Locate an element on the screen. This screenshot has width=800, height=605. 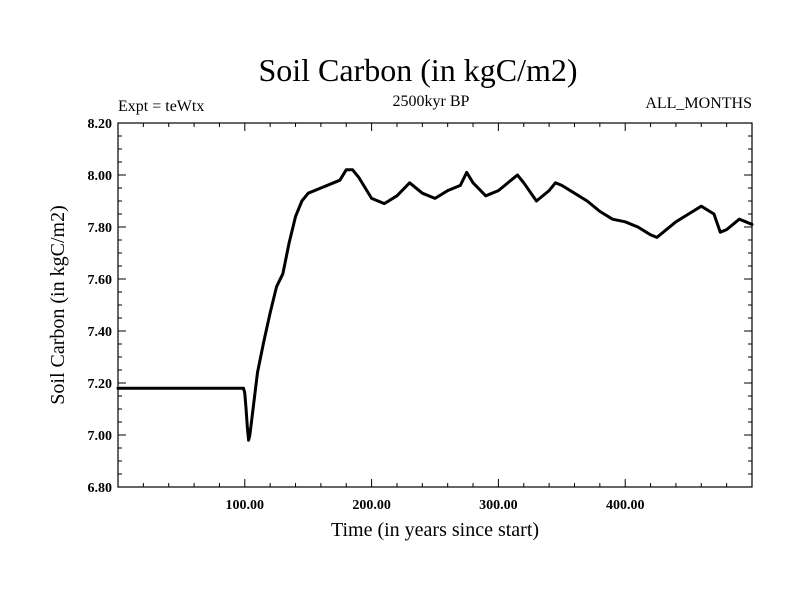
y-tick-label: 6.80 is located at coordinates (100, 488).